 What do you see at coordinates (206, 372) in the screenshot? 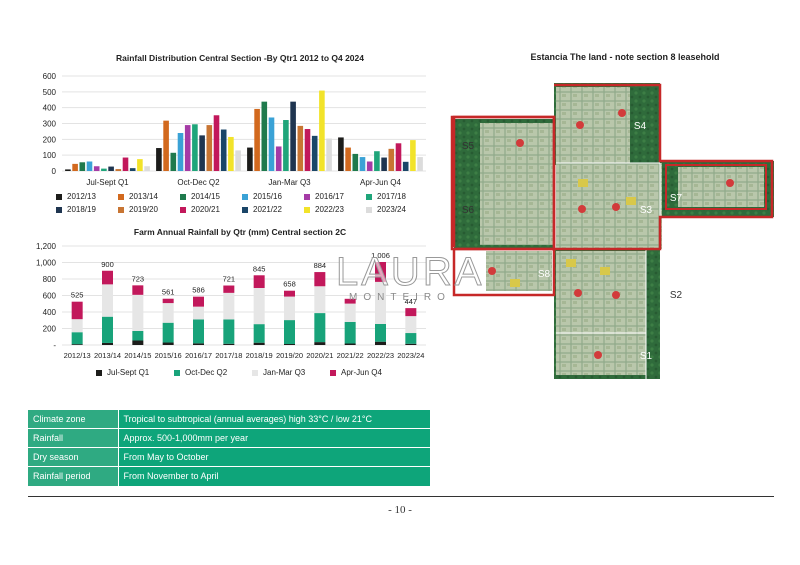
I see `legend-label: Oct-Dec Q2` at bounding box center [206, 372].